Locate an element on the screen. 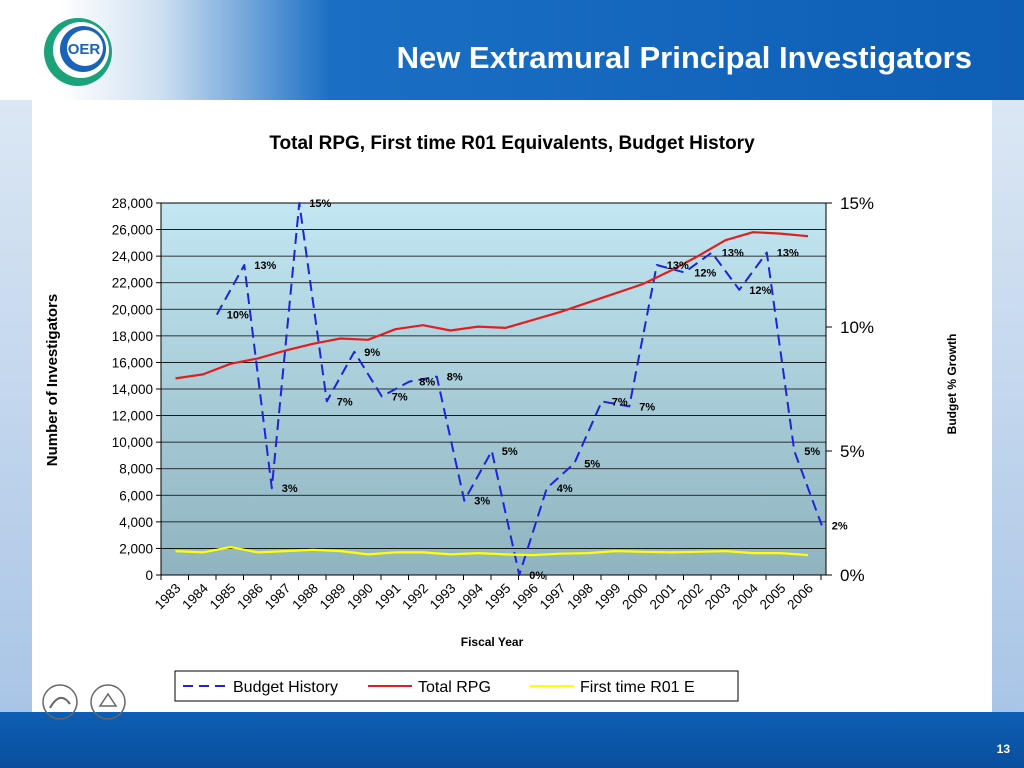 This screenshot has height=768, width=1024. legend is located at coordinates (456, 686).